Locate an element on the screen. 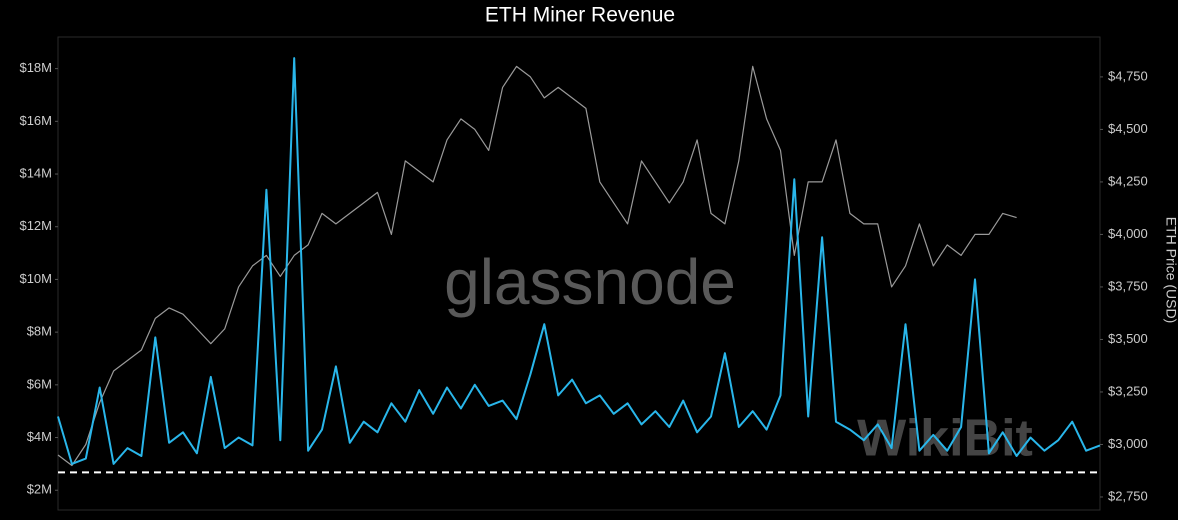 The height and width of the screenshot is (520, 1178). y-tick-label: $16M is located at coordinates (35, 120).